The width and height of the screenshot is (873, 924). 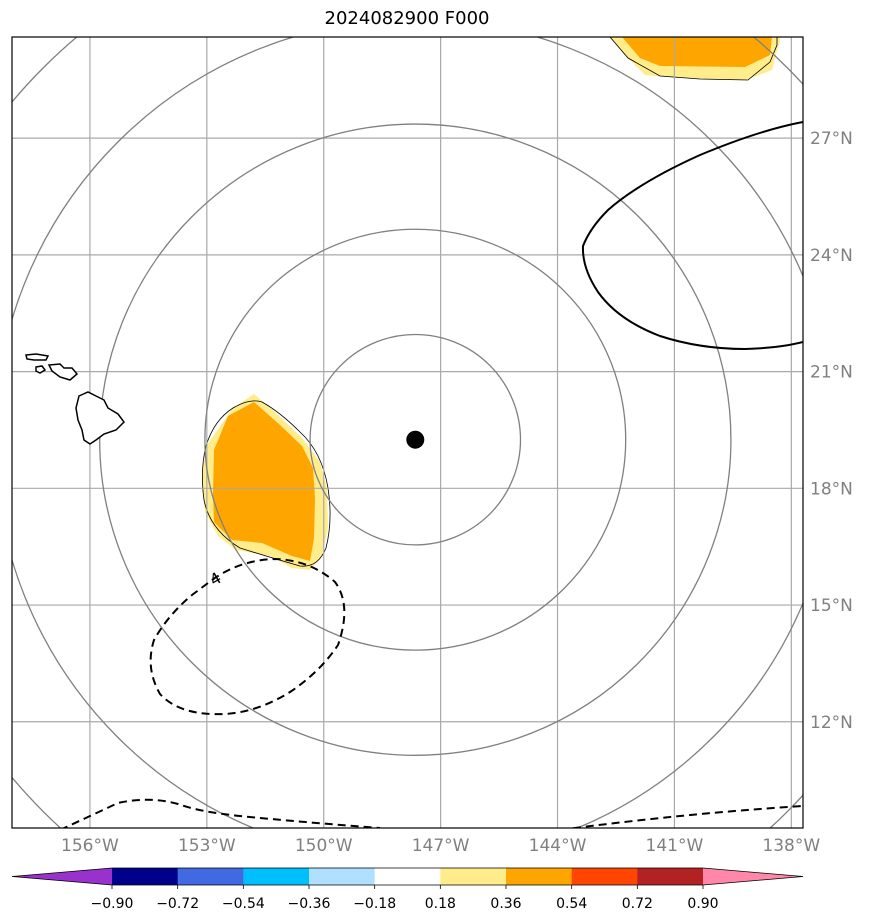 I want to click on colorbar-tick-label: −0.72, so click(x=177, y=904).